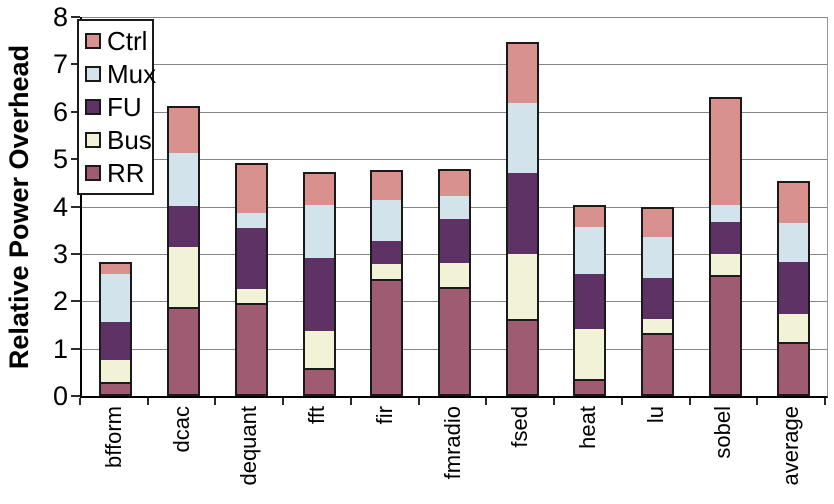  What do you see at coordinates (658, 325) in the screenshot?
I see `bar-segment-lu-bus` at bounding box center [658, 325].